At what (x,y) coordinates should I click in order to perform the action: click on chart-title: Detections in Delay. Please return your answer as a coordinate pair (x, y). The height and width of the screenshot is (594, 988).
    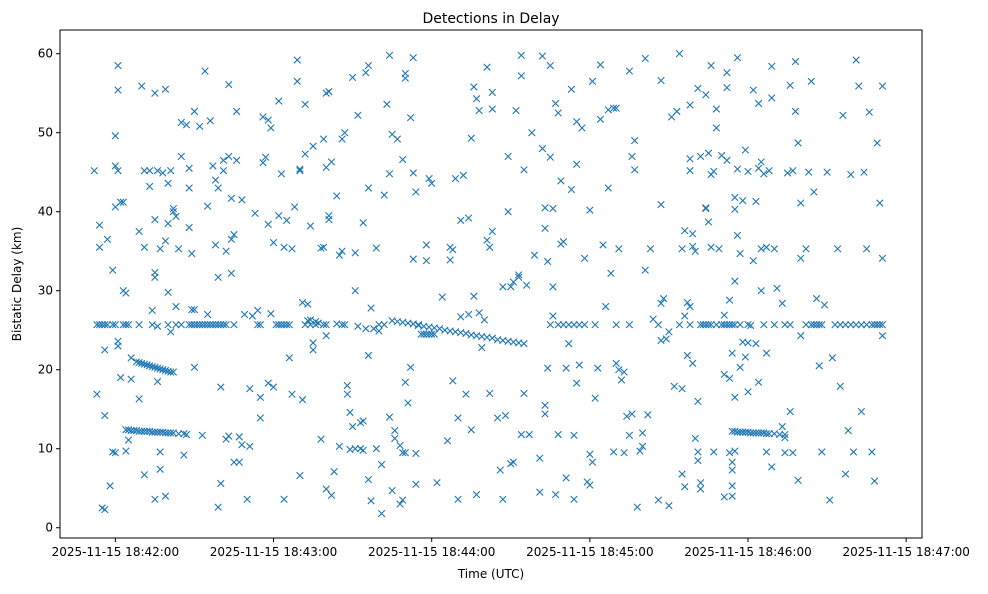
    Looking at the image, I should click on (490, 19).